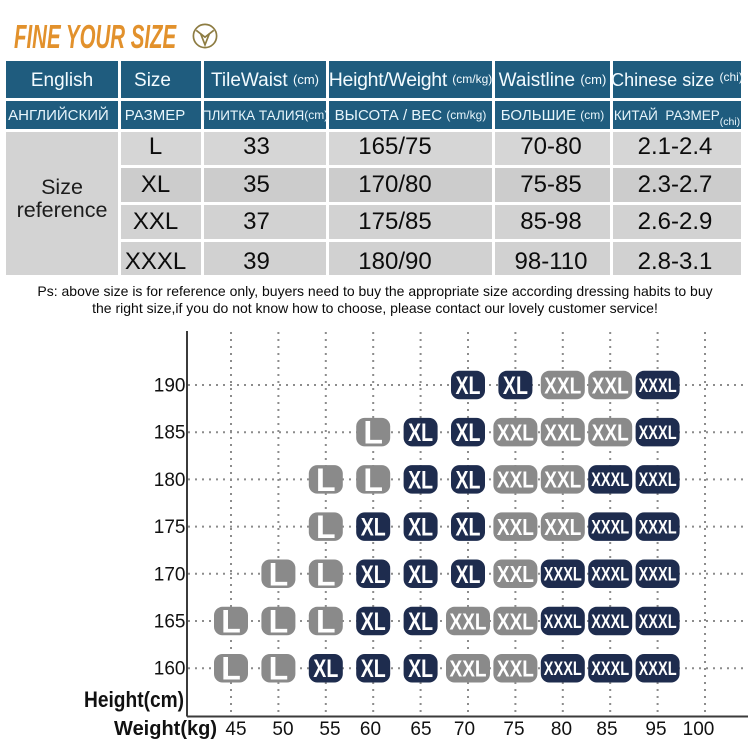 This screenshot has height=750, width=750. Describe the element at coordinates (606, 729) in the screenshot. I see `svg-text: 85` at that location.